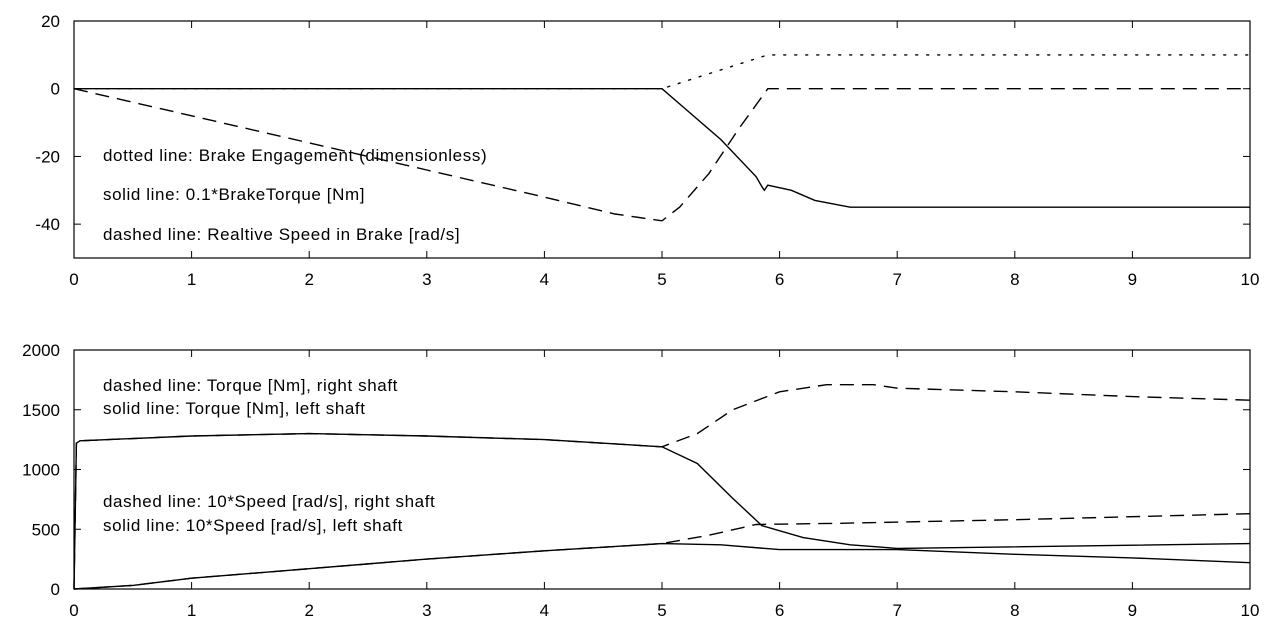 This screenshot has width=1278, height=621. What do you see at coordinates (73, 279) in the screenshot?
I see `top-x-tick-label: 0` at bounding box center [73, 279].